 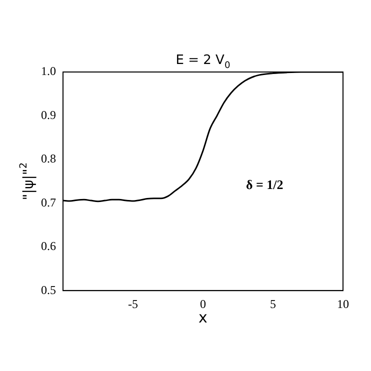 What do you see at coordinates (48, 159) in the screenshot?
I see `y-tick-label: 0.8` at bounding box center [48, 159].